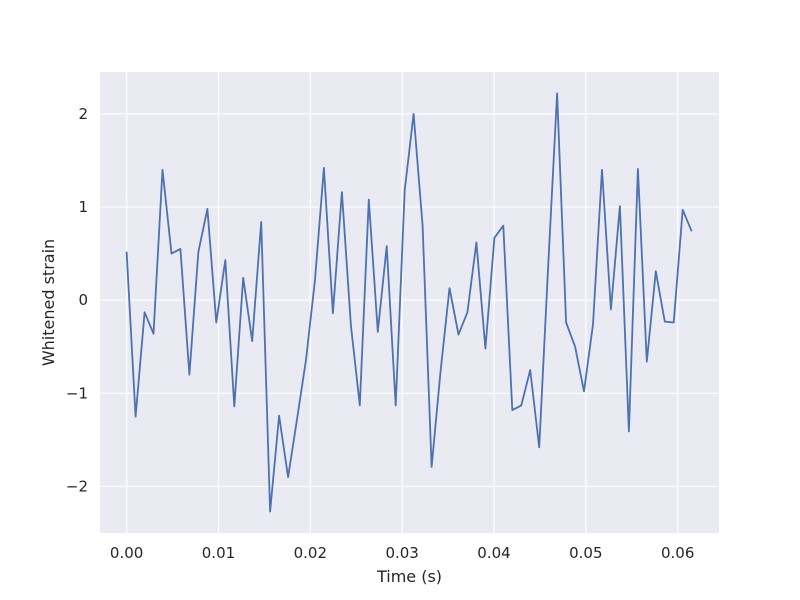  Describe the element at coordinates (585, 553) in the screenshot. I see `x-tick-label: 0.05` at that location.